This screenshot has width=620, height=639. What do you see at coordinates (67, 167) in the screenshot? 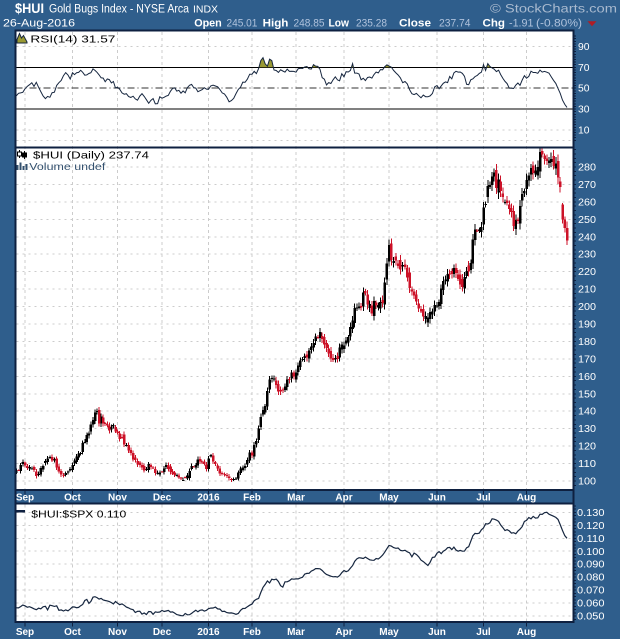
I see `svg-text: Volume undef` at bounding box center [67, 167].